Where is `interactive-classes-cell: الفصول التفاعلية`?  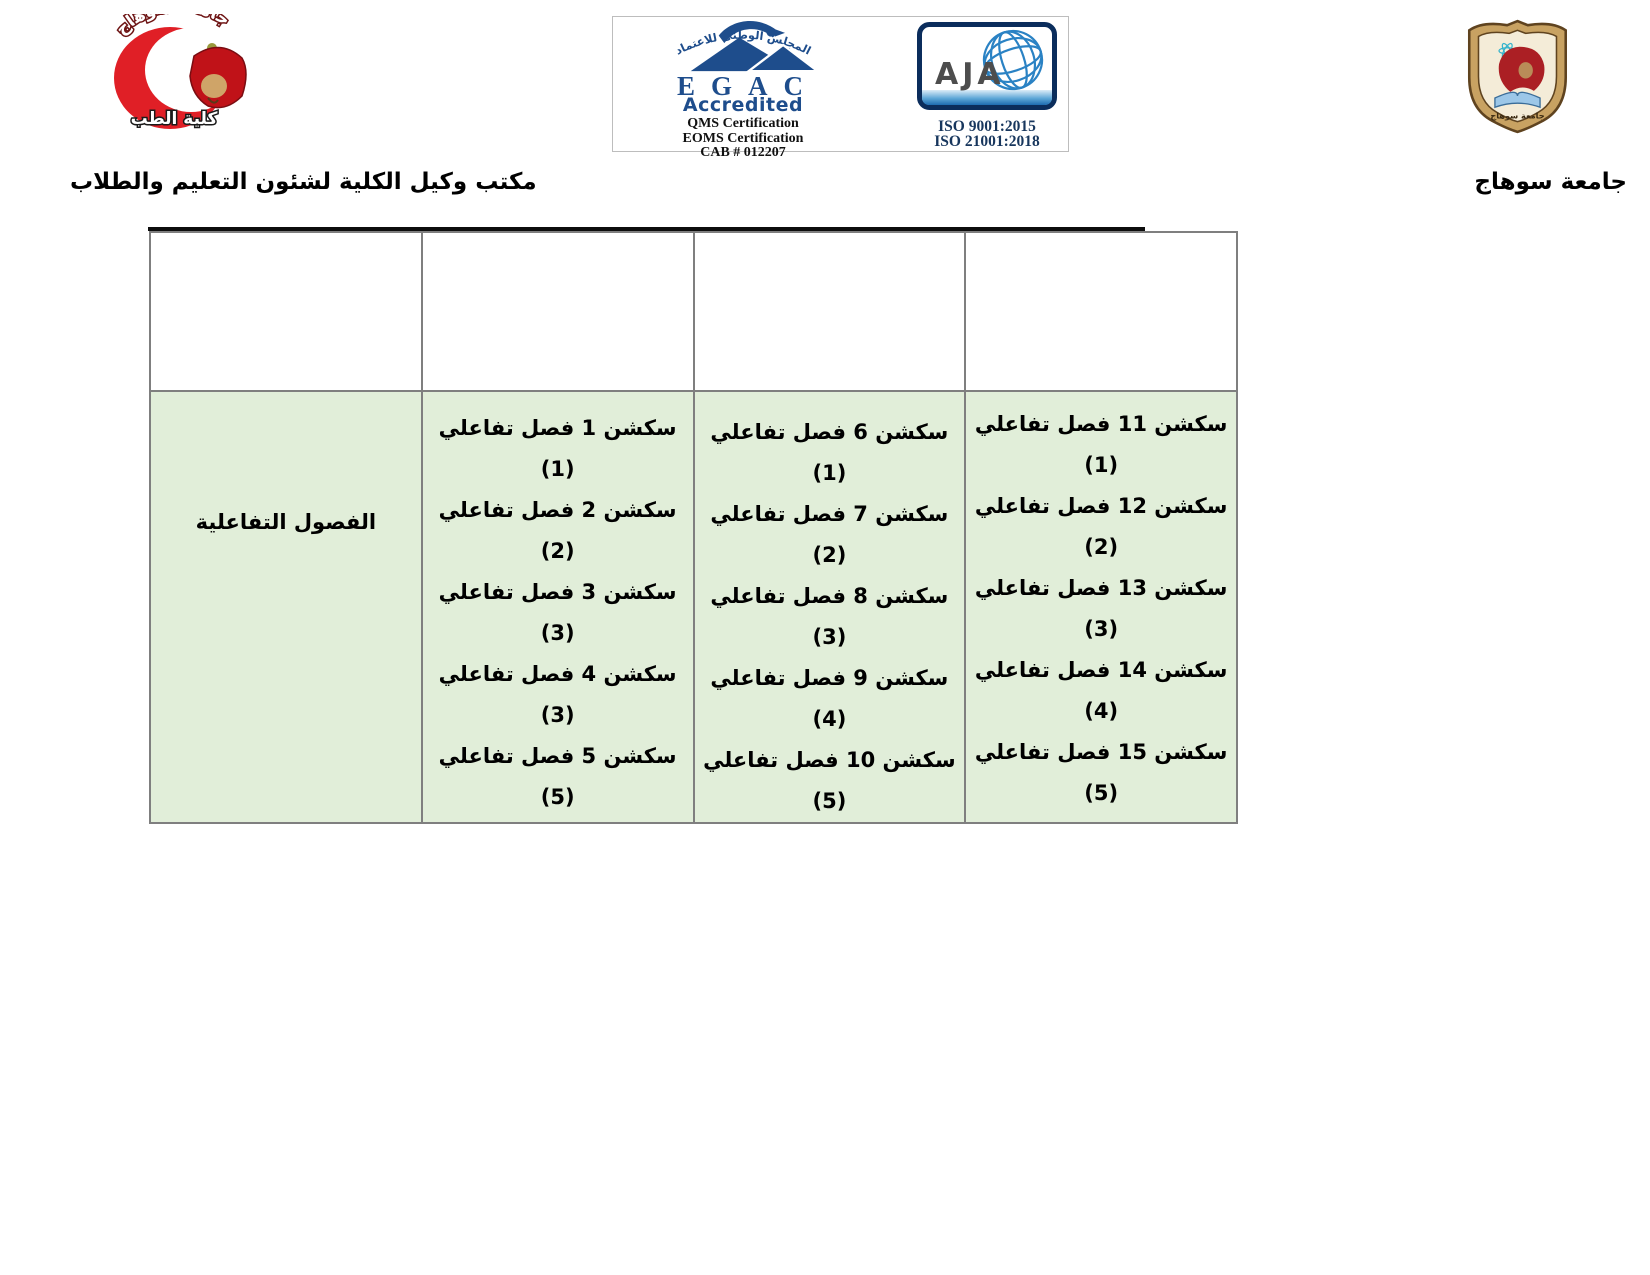 interactive-classes-cell: الفصول التفاعلية is located at coordinates (286, 607).